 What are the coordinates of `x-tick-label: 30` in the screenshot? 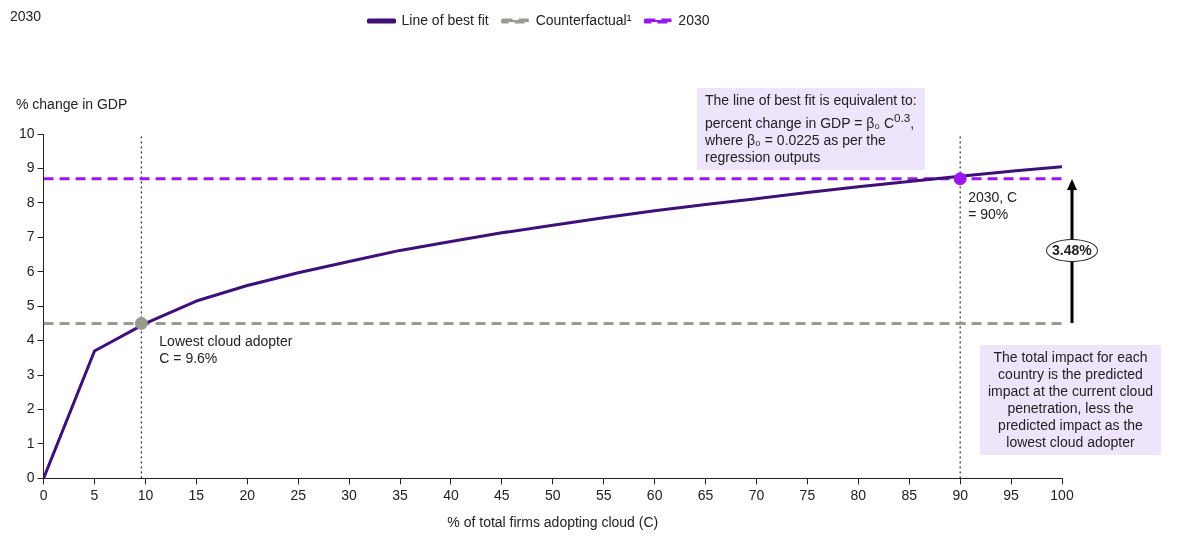 It's located at (349, 494).